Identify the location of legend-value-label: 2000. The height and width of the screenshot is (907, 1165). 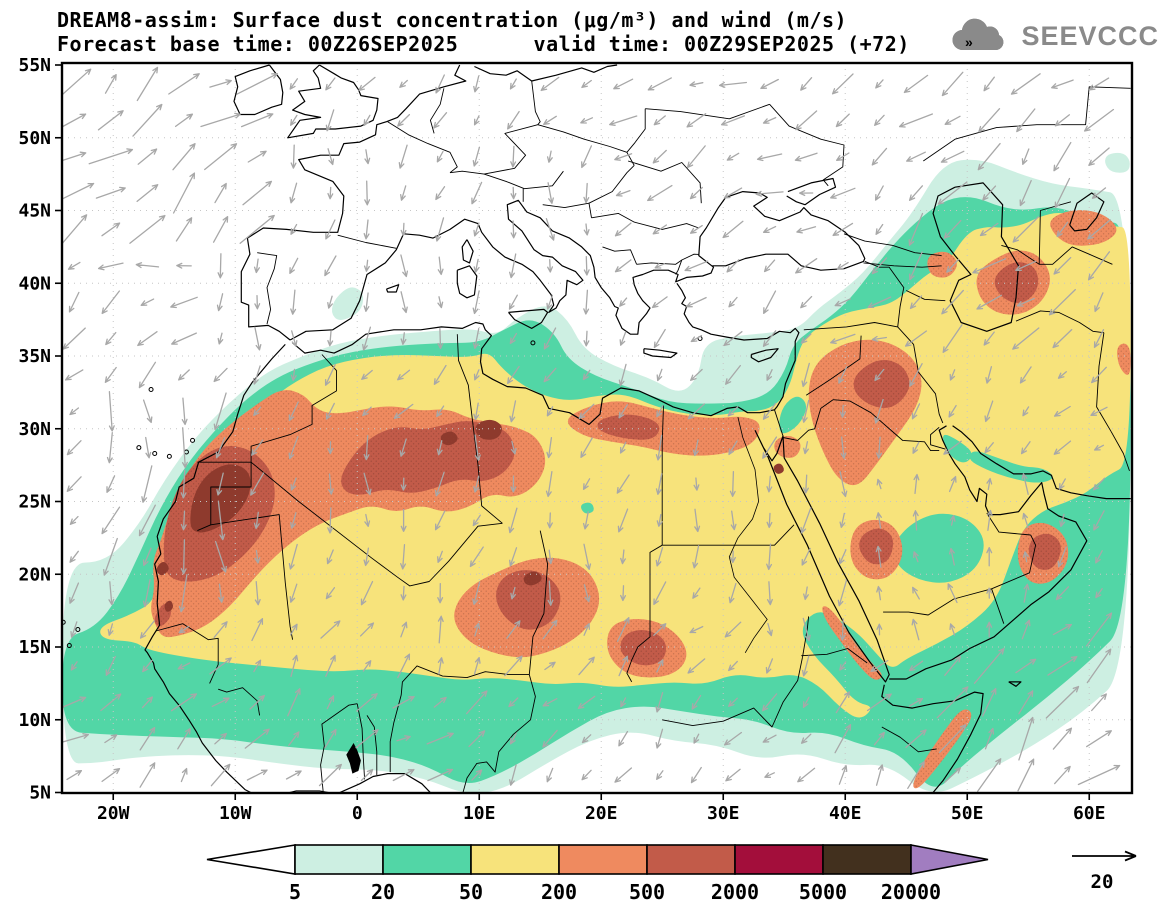
(735, 892).